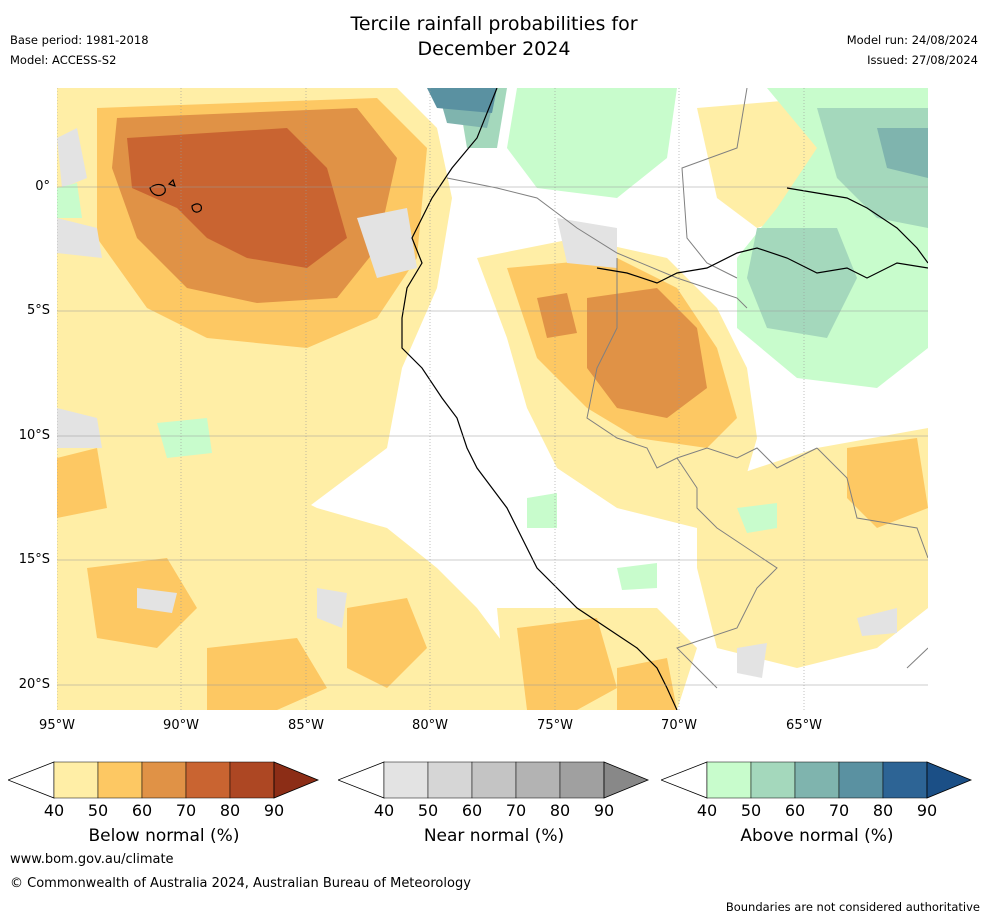 This screenshot has height=919, width=988. What do you see at coordinates (230, 810) in the screenshot?
I see `below-tick-80: 80` at bounding box center [230, 810].